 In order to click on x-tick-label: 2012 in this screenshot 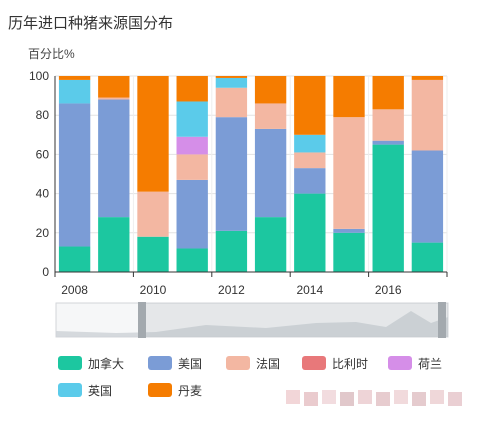, I will do `click(231, 290)`.